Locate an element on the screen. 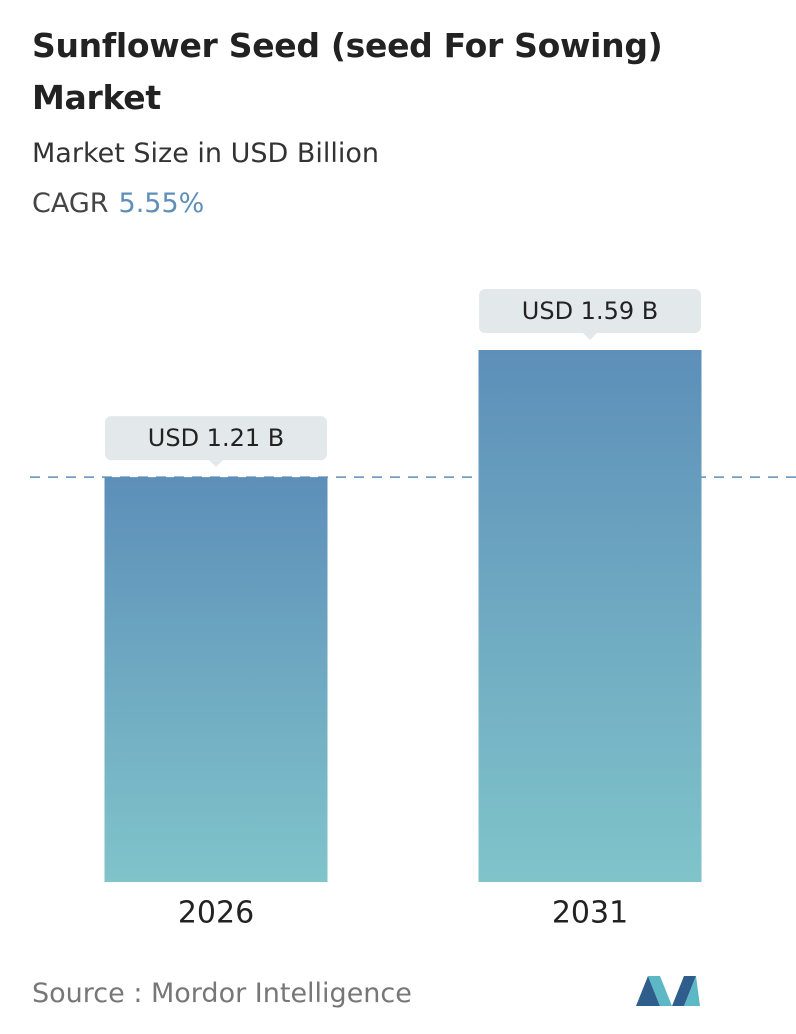 The height and width of the screenshot is (1034, 796). cagr: CAGR 5.55% is located at coordinates (118, 203).